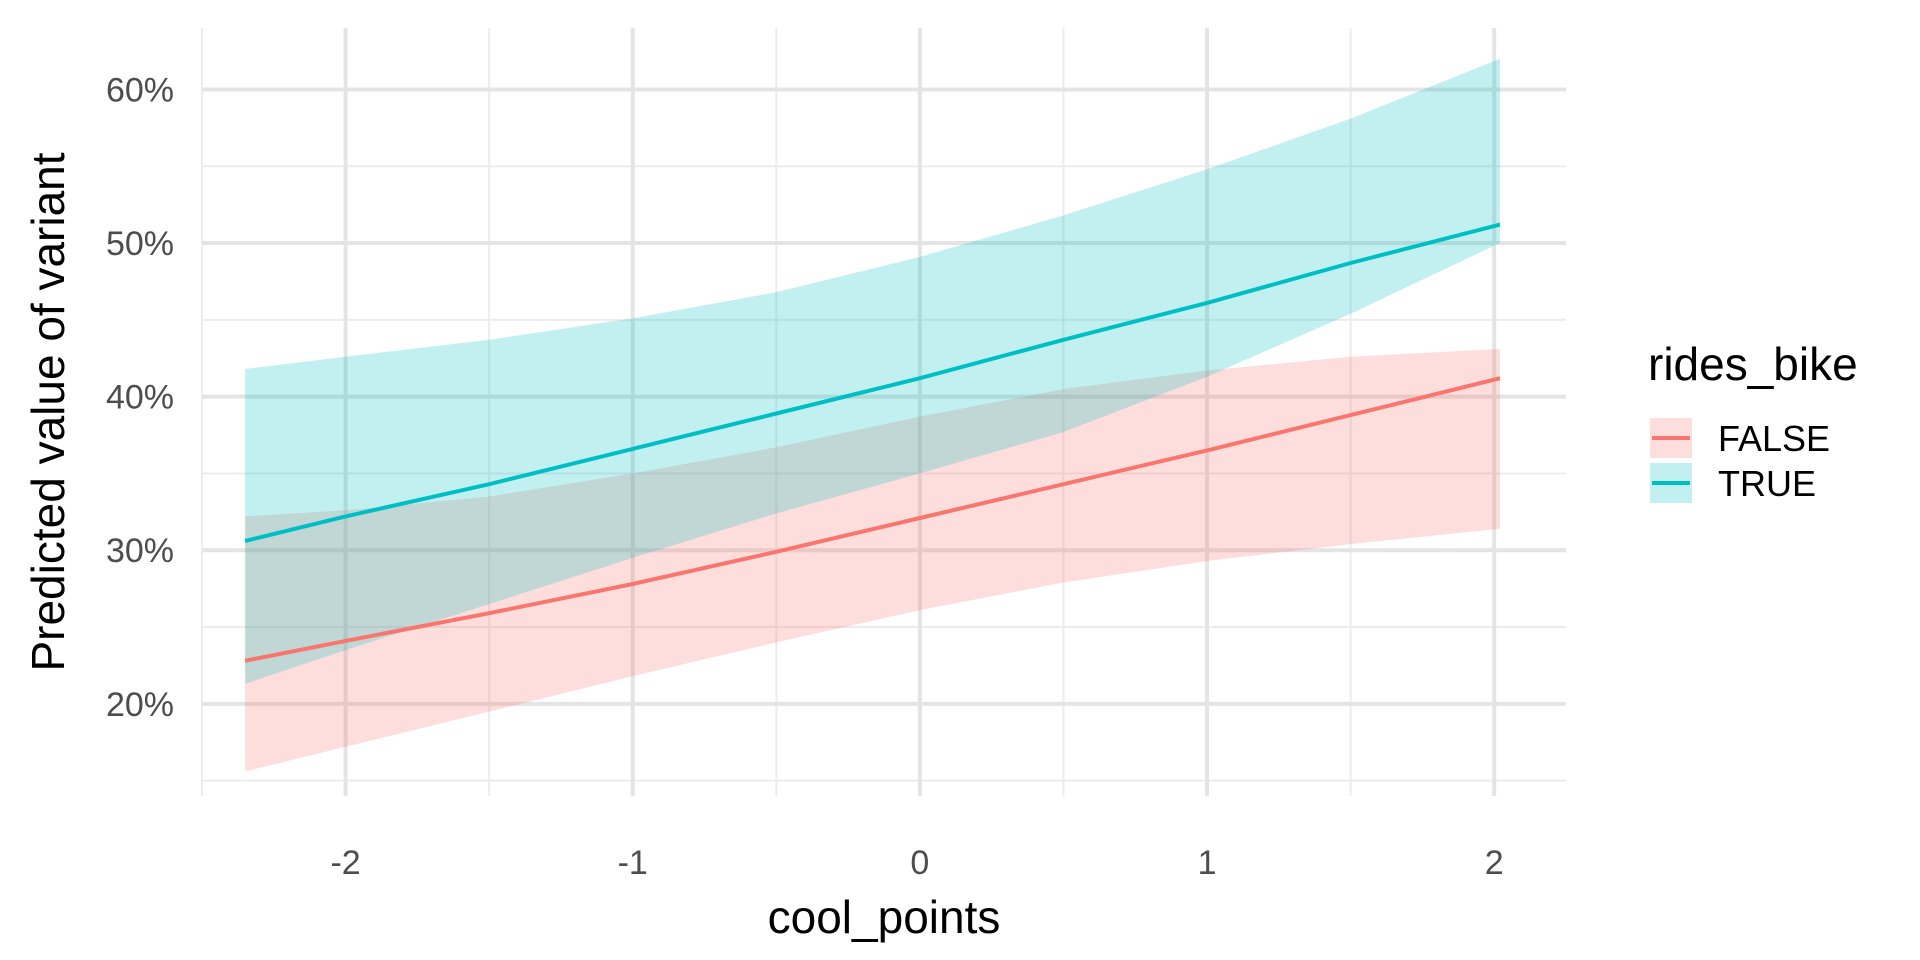 The height and width of the screenshot is (960, 1920). I want to click on x-tick-label: -2, so click(345, 863).